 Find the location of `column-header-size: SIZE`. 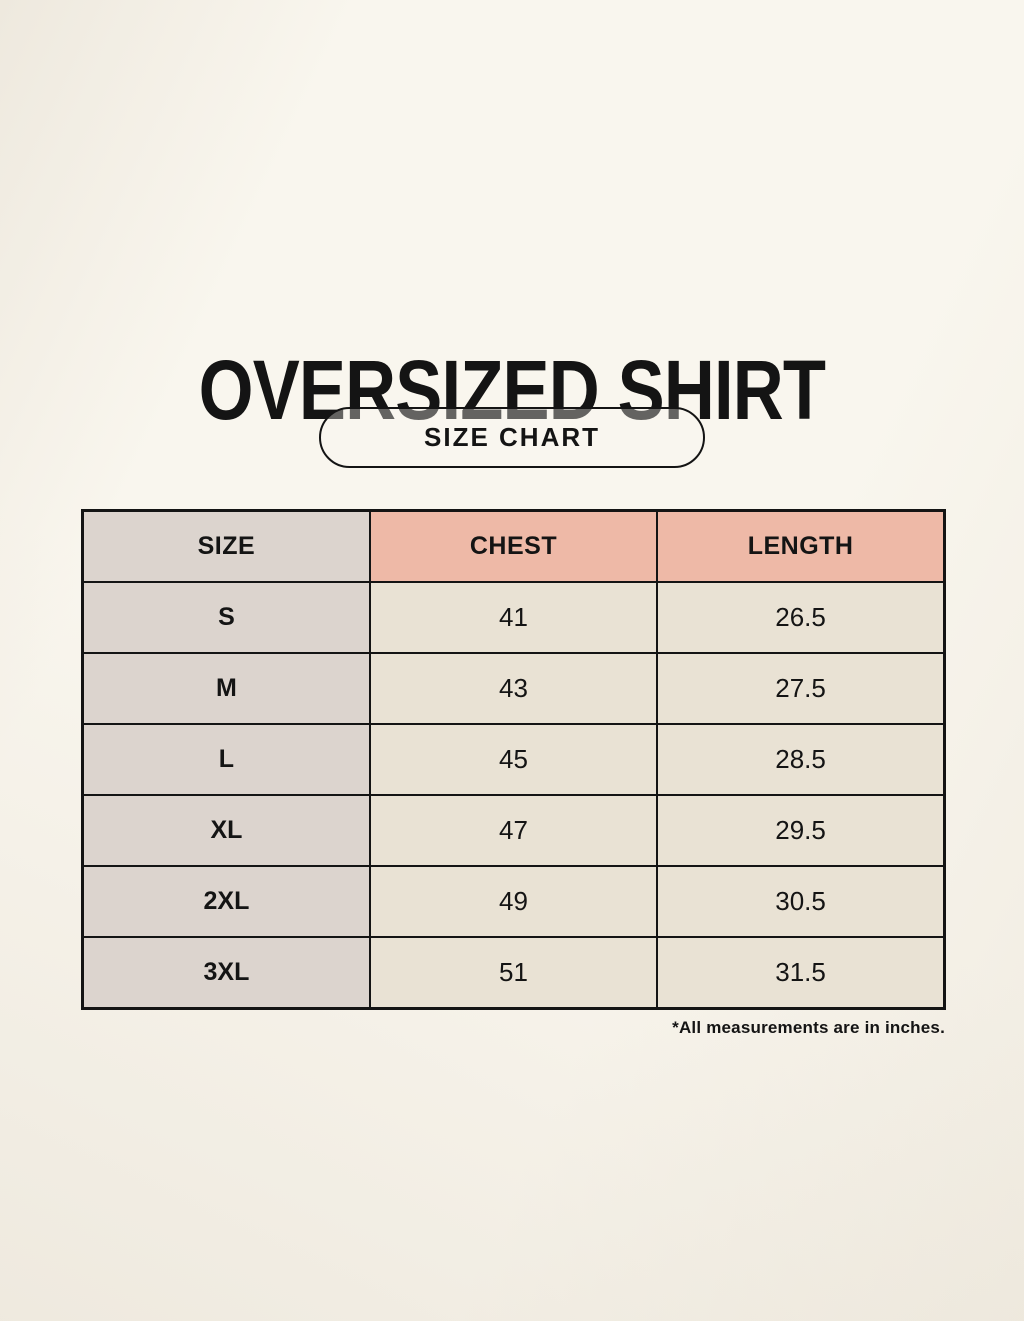

column-header-size: SIZE is located at coordinates (226, 546).